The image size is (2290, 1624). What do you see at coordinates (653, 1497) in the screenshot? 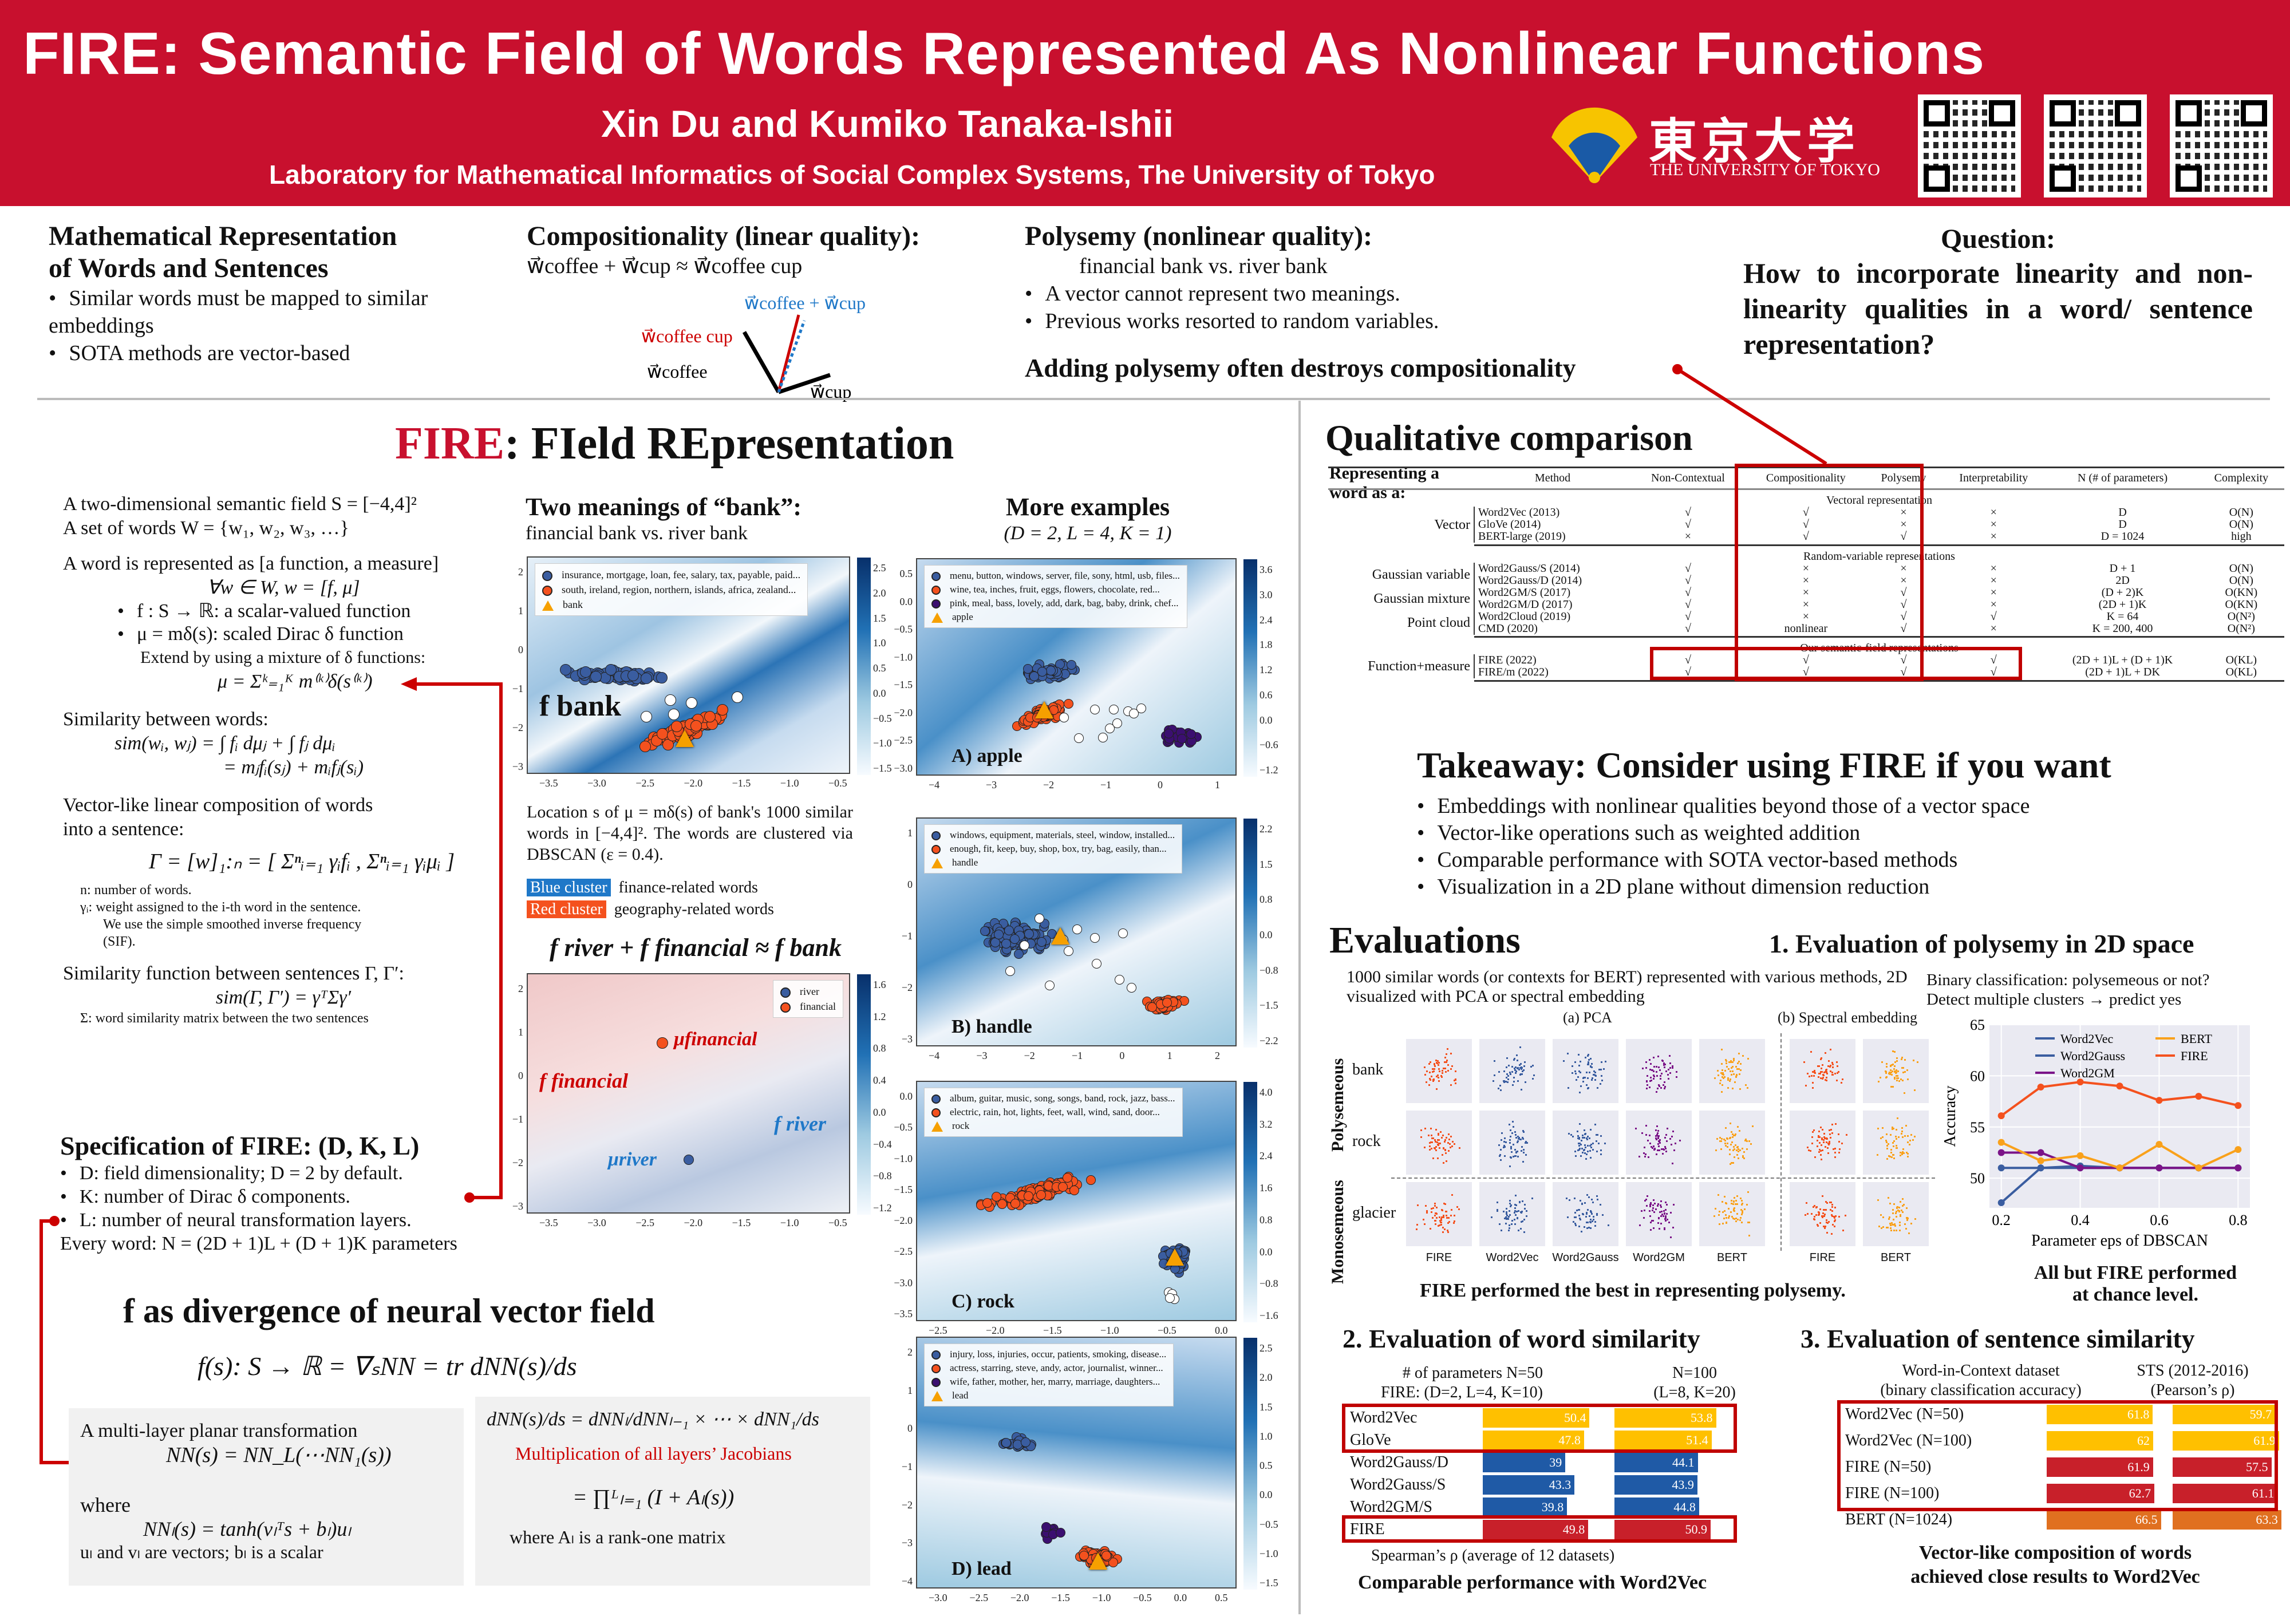
I see `equation: = ∏ᴸₗ₌₁ (I + Aₗ(s))` at bounding box center [653, 1497].